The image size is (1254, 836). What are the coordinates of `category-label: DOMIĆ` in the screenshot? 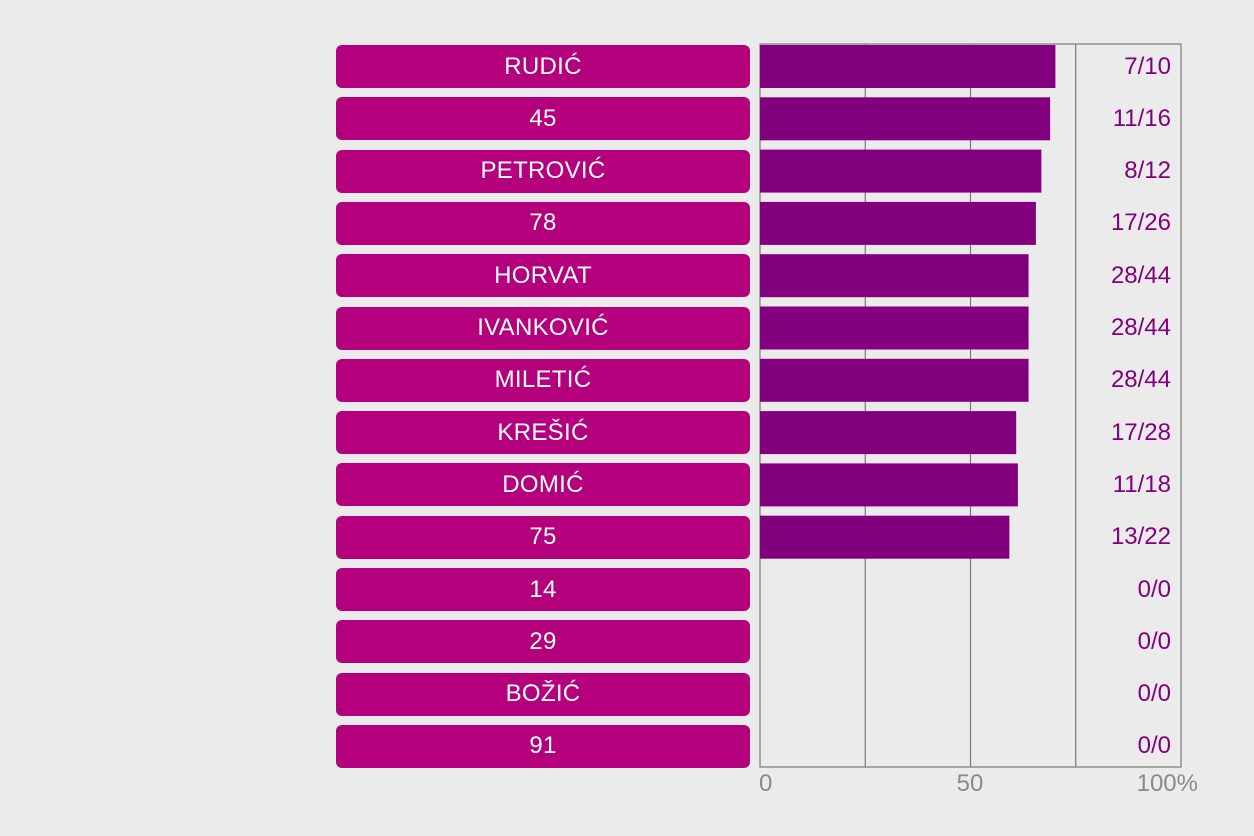 It's located at (543, 485).